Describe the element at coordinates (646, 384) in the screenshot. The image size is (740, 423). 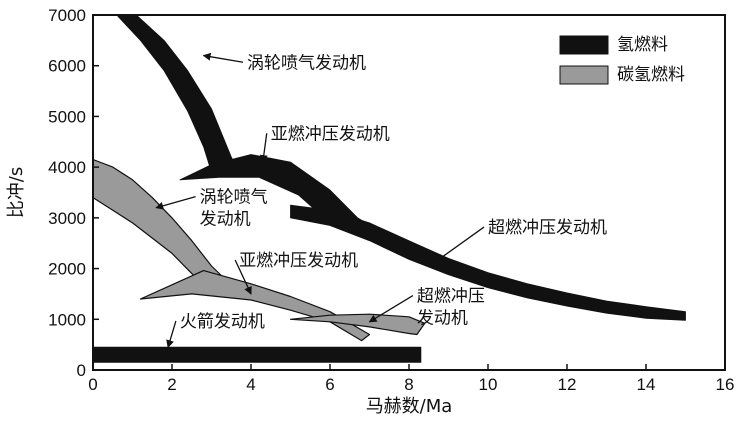
I see `x-tick-label: 14` at that location.